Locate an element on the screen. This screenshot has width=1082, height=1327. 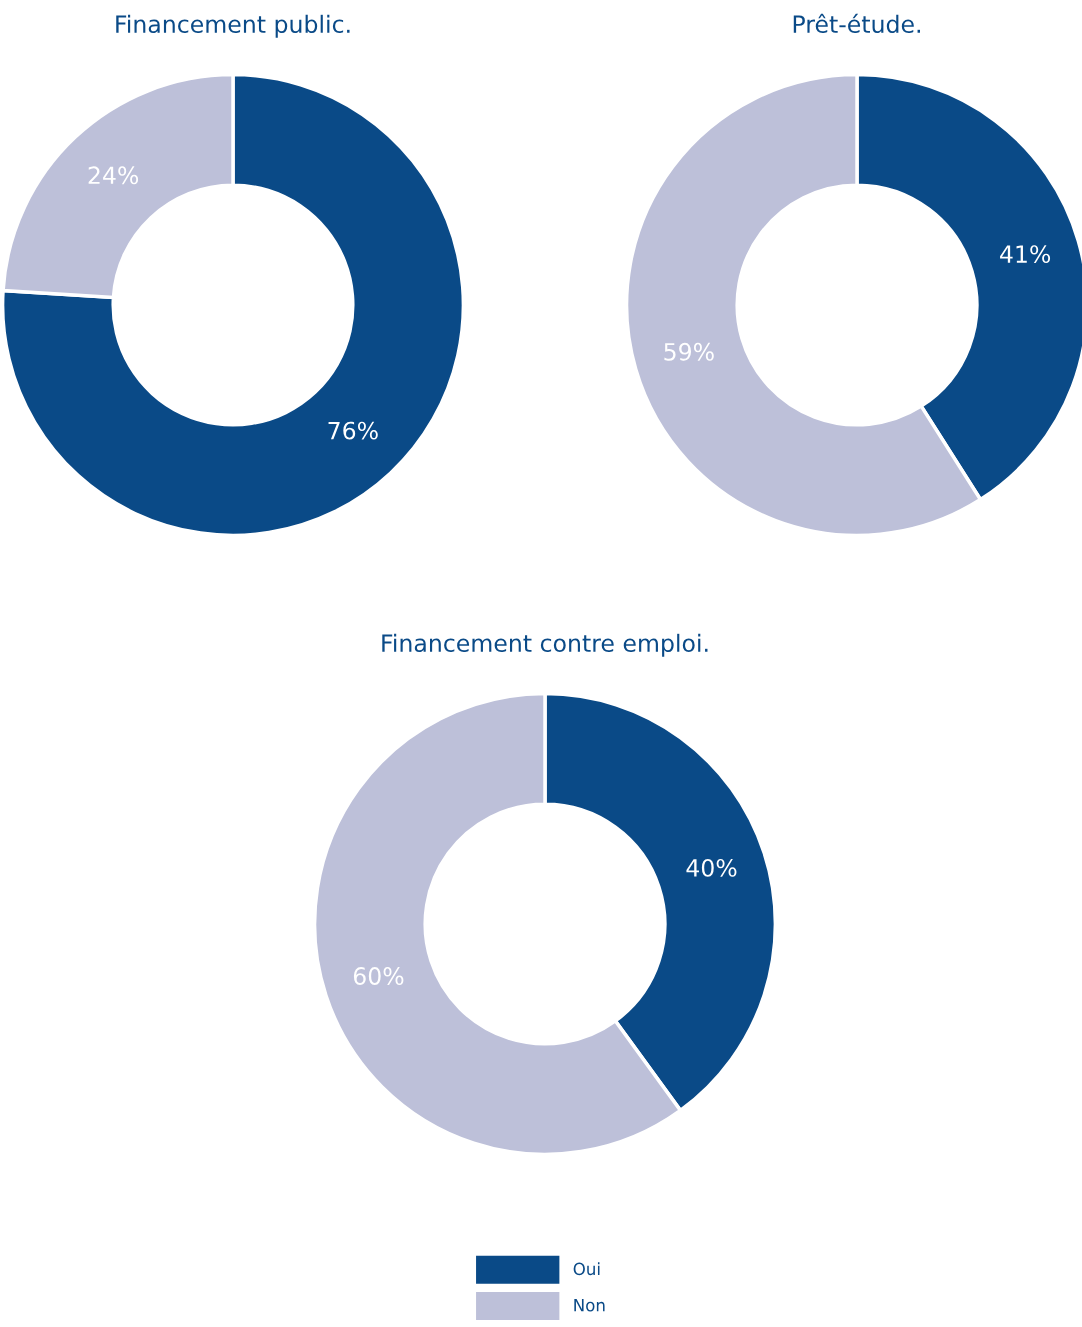
data-label: 24% is located at coordinates (113, 175).